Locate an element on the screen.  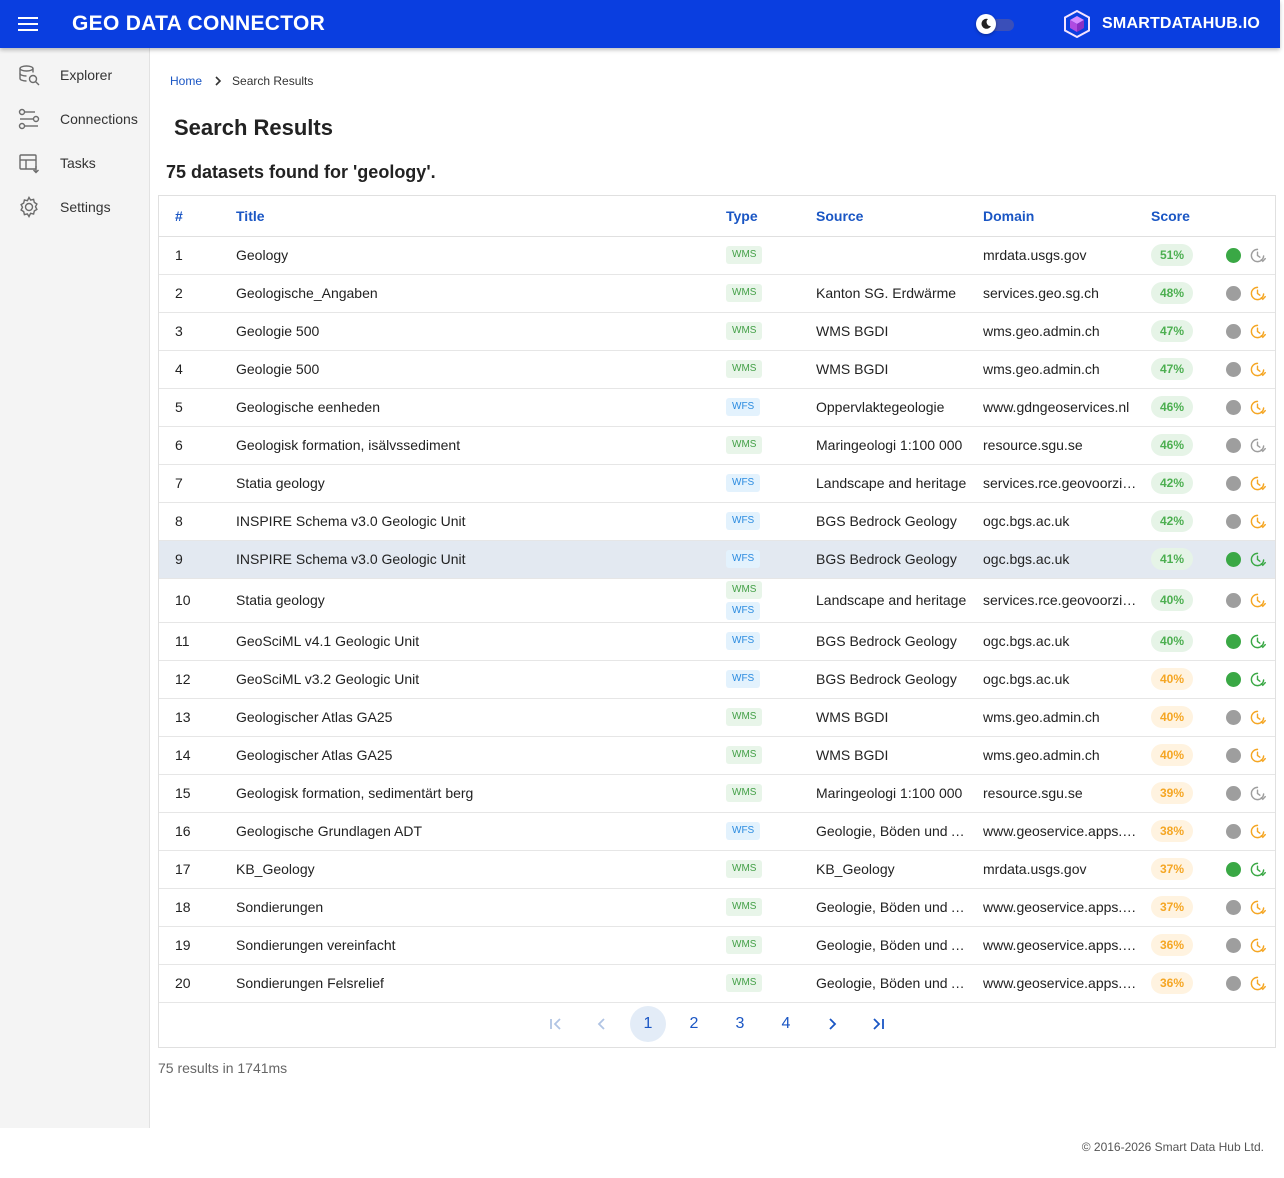
dataset-title: Geologische_Angaben is located at coordinates (480, 293).